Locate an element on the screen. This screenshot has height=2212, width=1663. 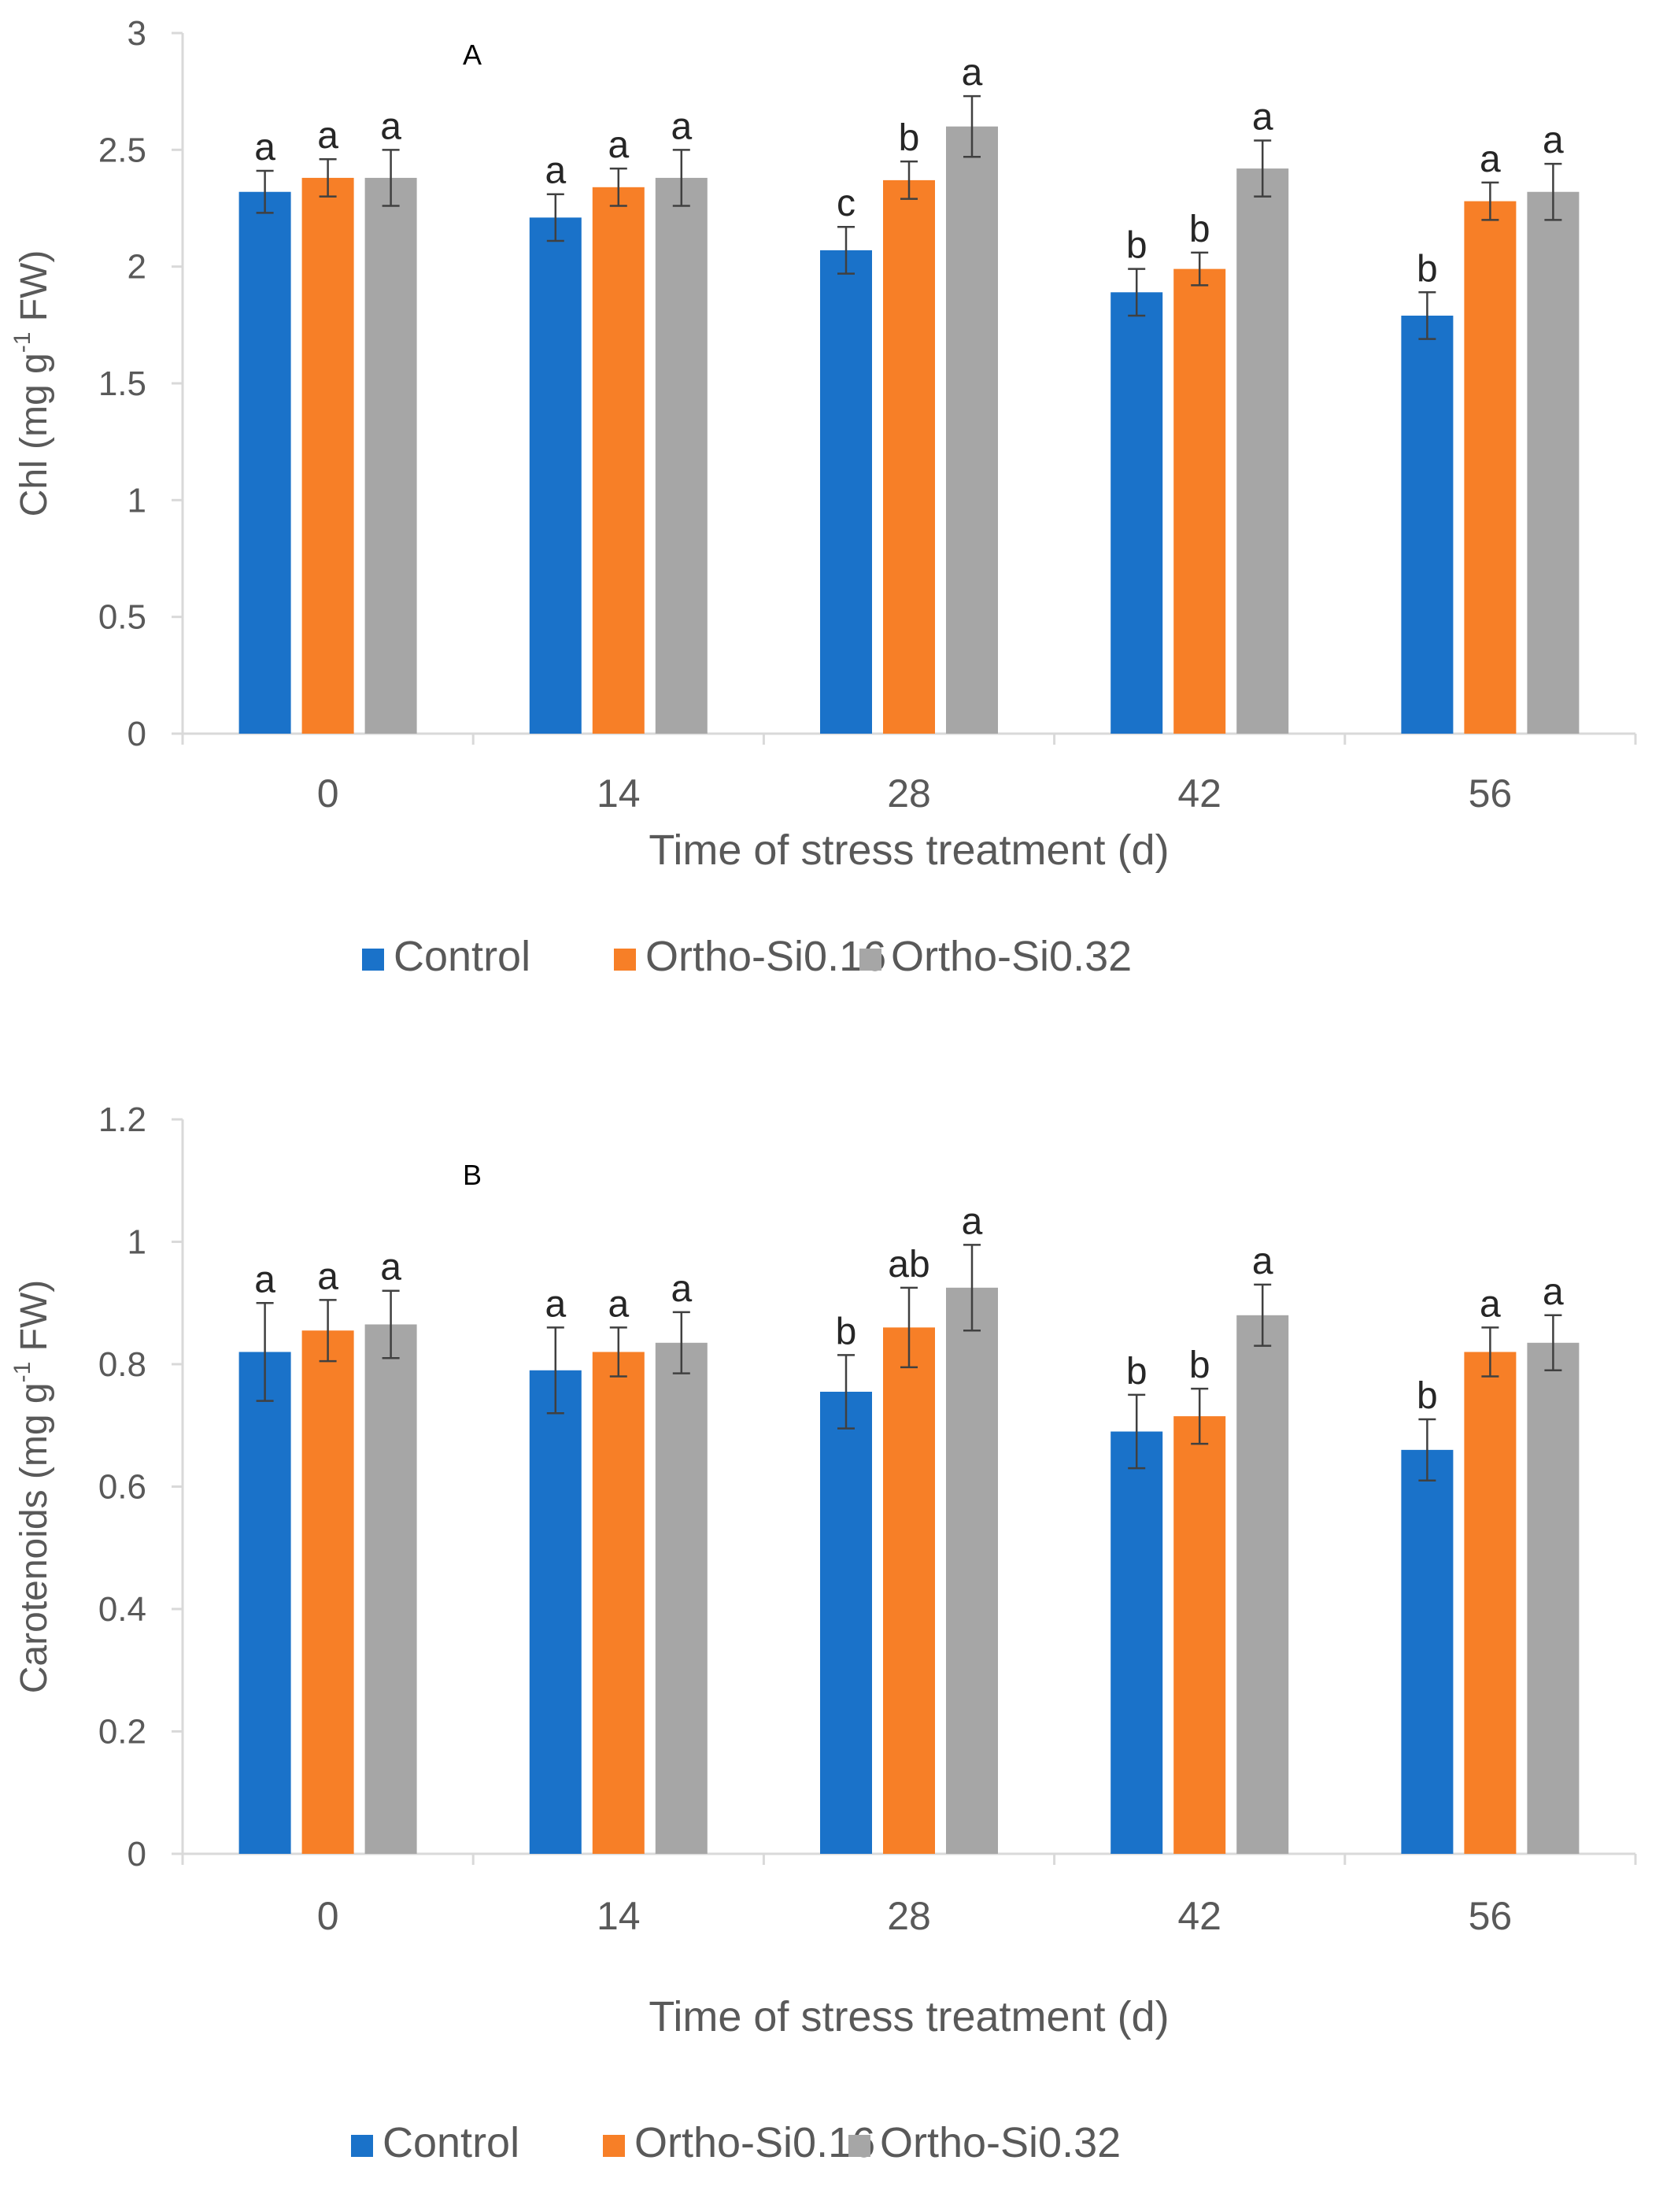
y-tick-label: 0.5 is located at coordinates (122, 617).